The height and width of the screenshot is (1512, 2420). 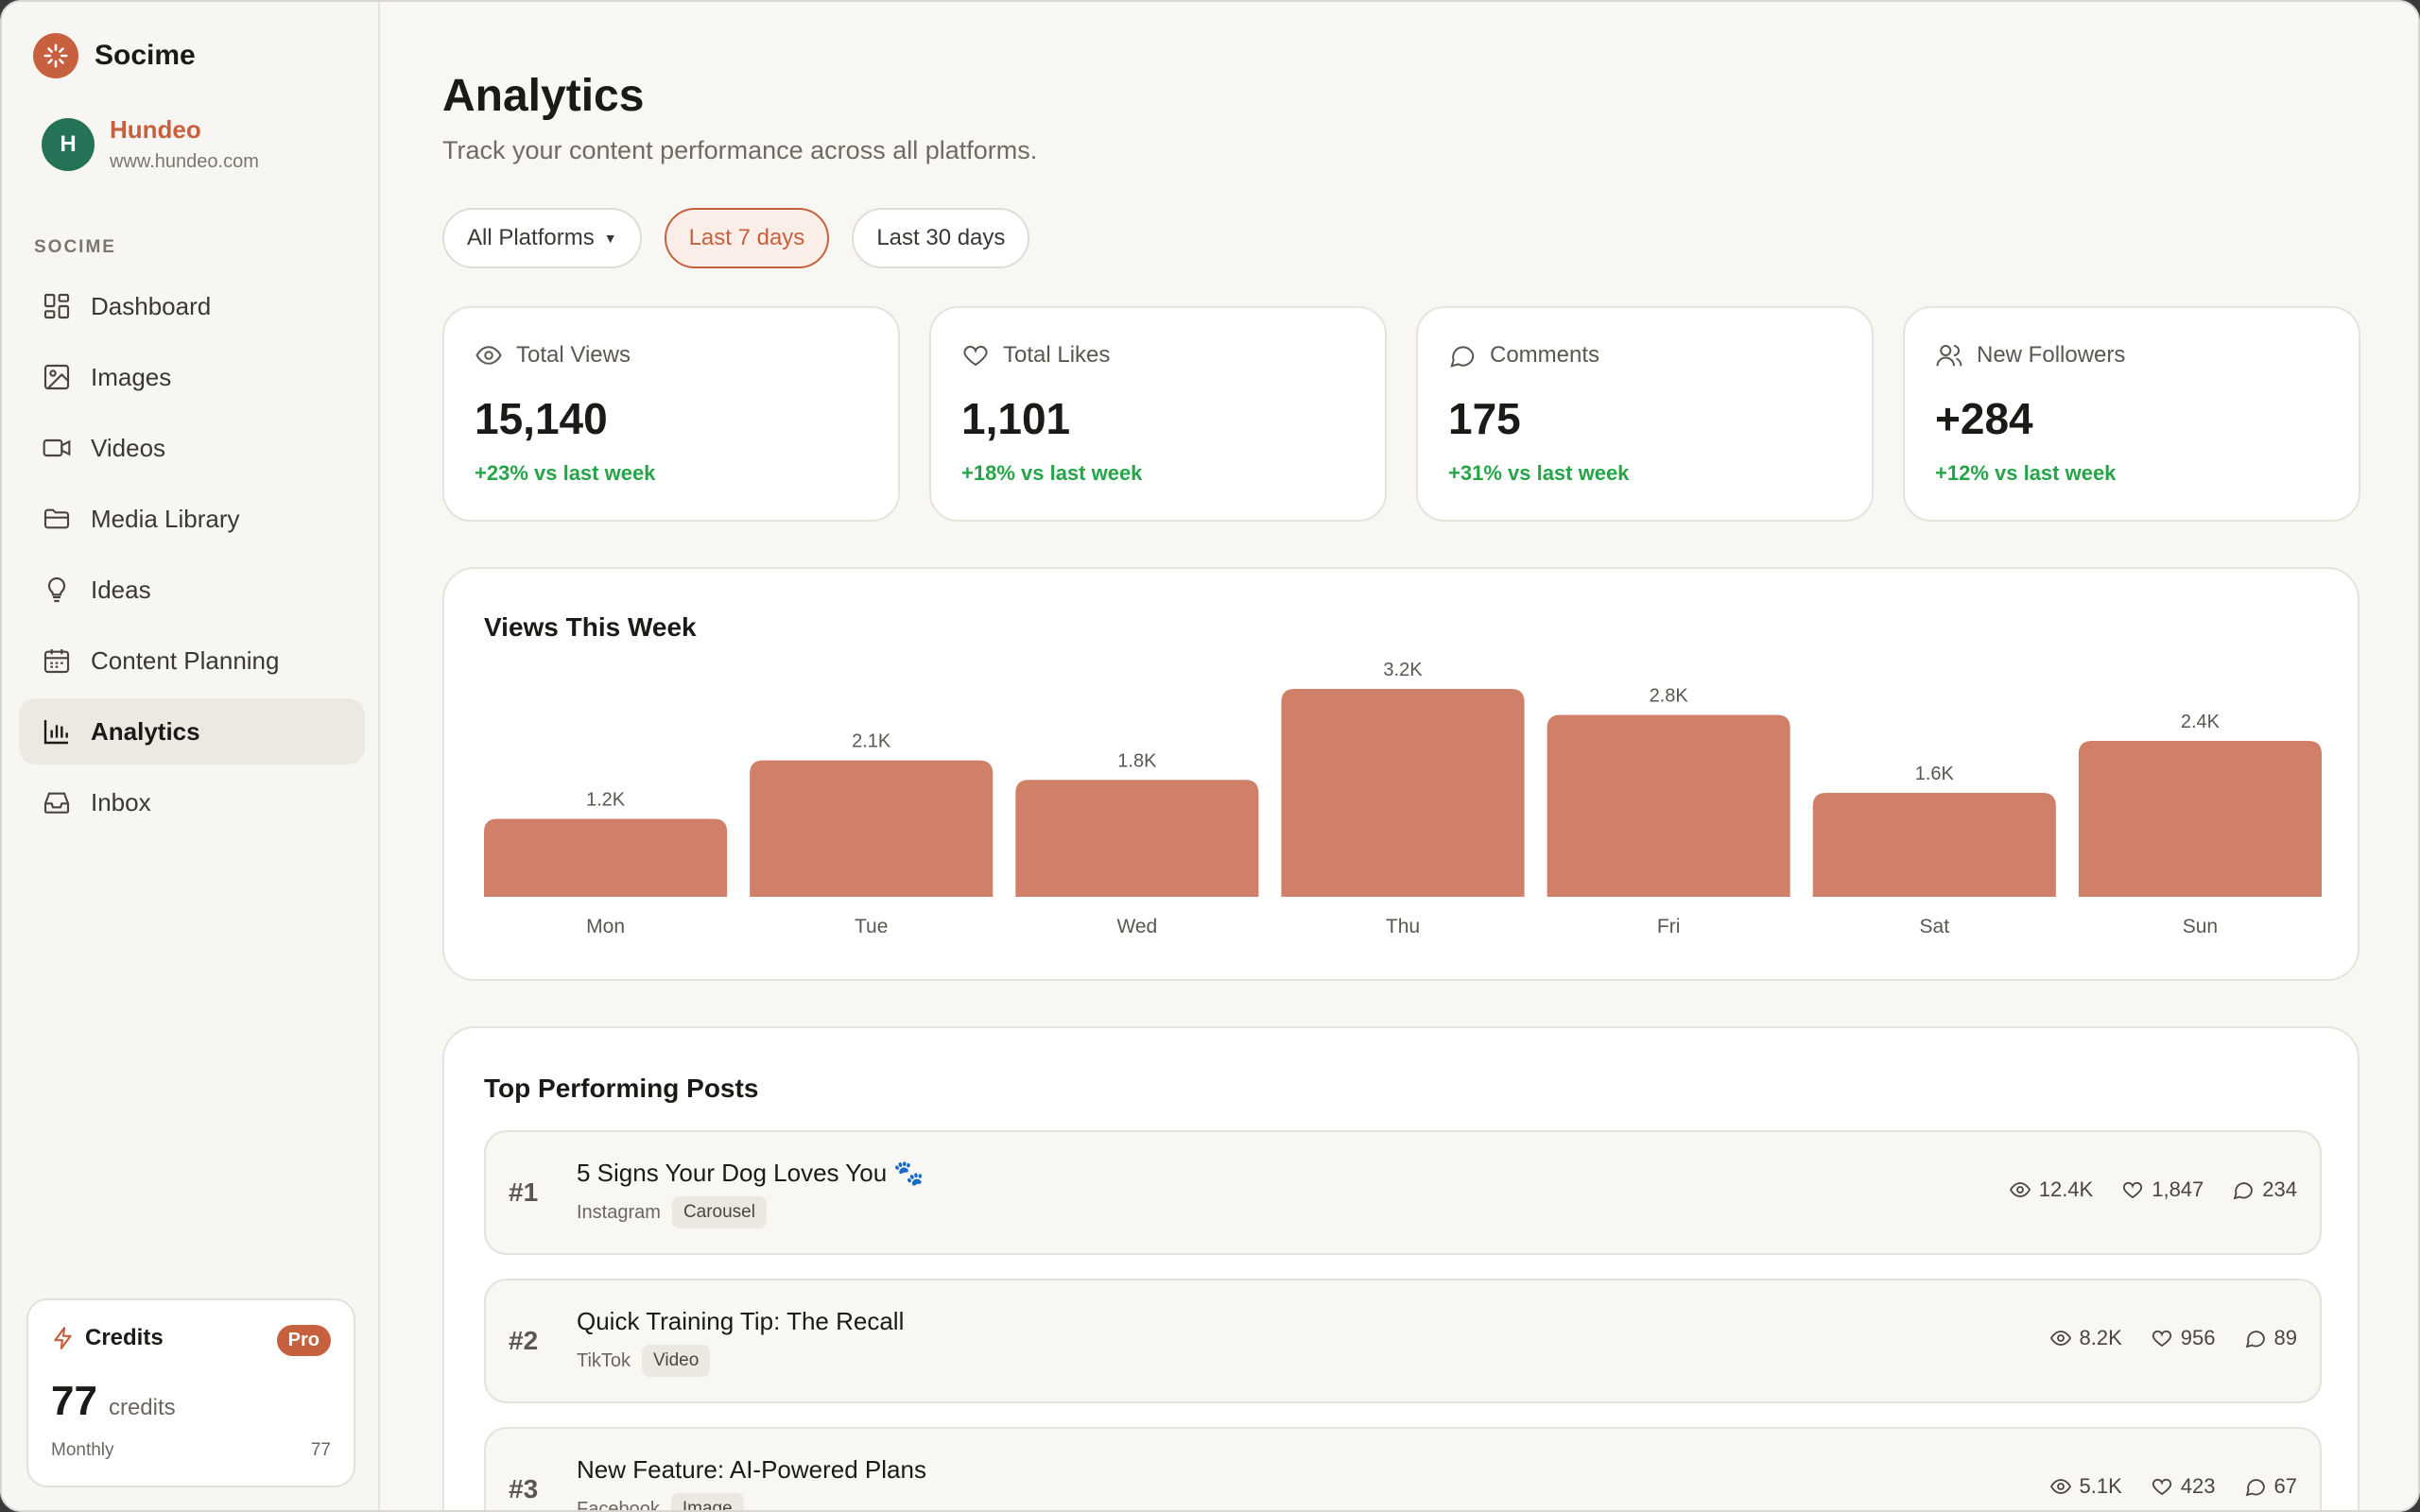 What do you see at coordinates (871, 926) in the screenshot?
I see `chart-category-label: Tue` at bounding box center [871, 926].